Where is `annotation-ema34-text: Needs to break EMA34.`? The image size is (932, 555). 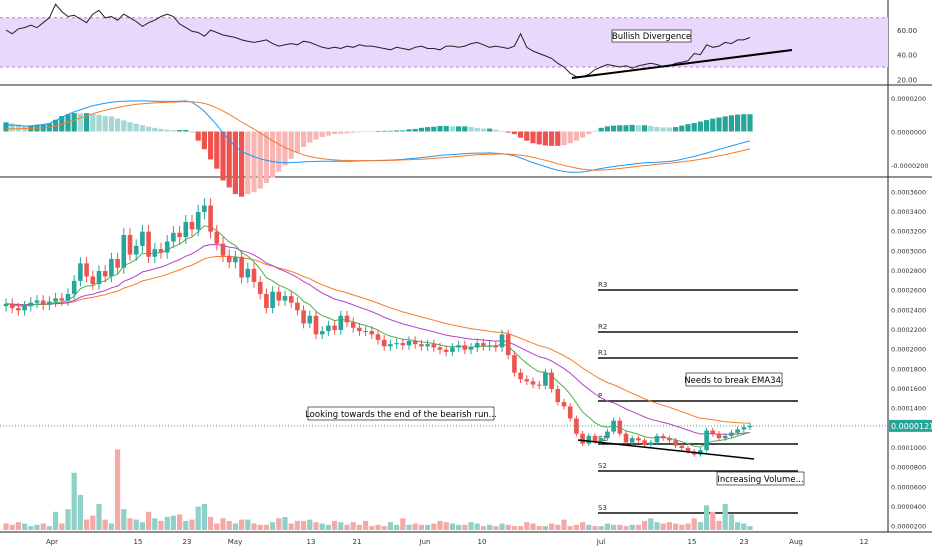
annotation-ema34-text: Needs to break EMA34. is located at coordinates (733, 381).